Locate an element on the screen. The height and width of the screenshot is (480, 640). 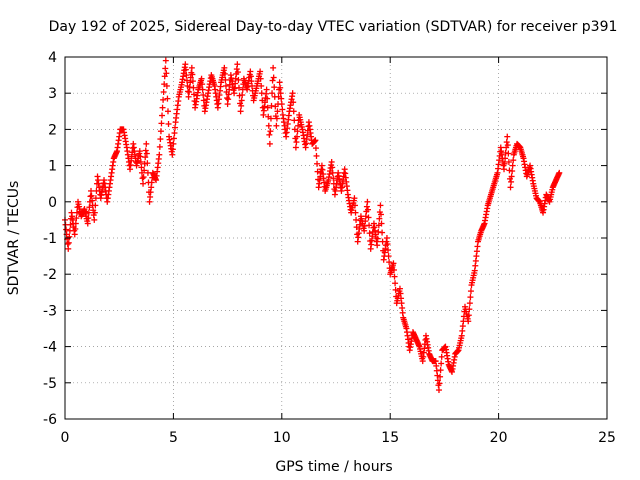
y-tick-label: -1 is located at coordinates (50, 239).